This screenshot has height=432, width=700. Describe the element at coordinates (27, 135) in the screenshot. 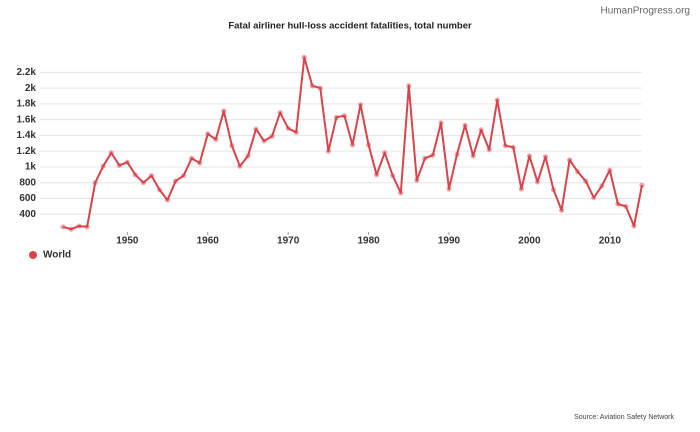

I see `y-tick-label: 1.4k` at that location.